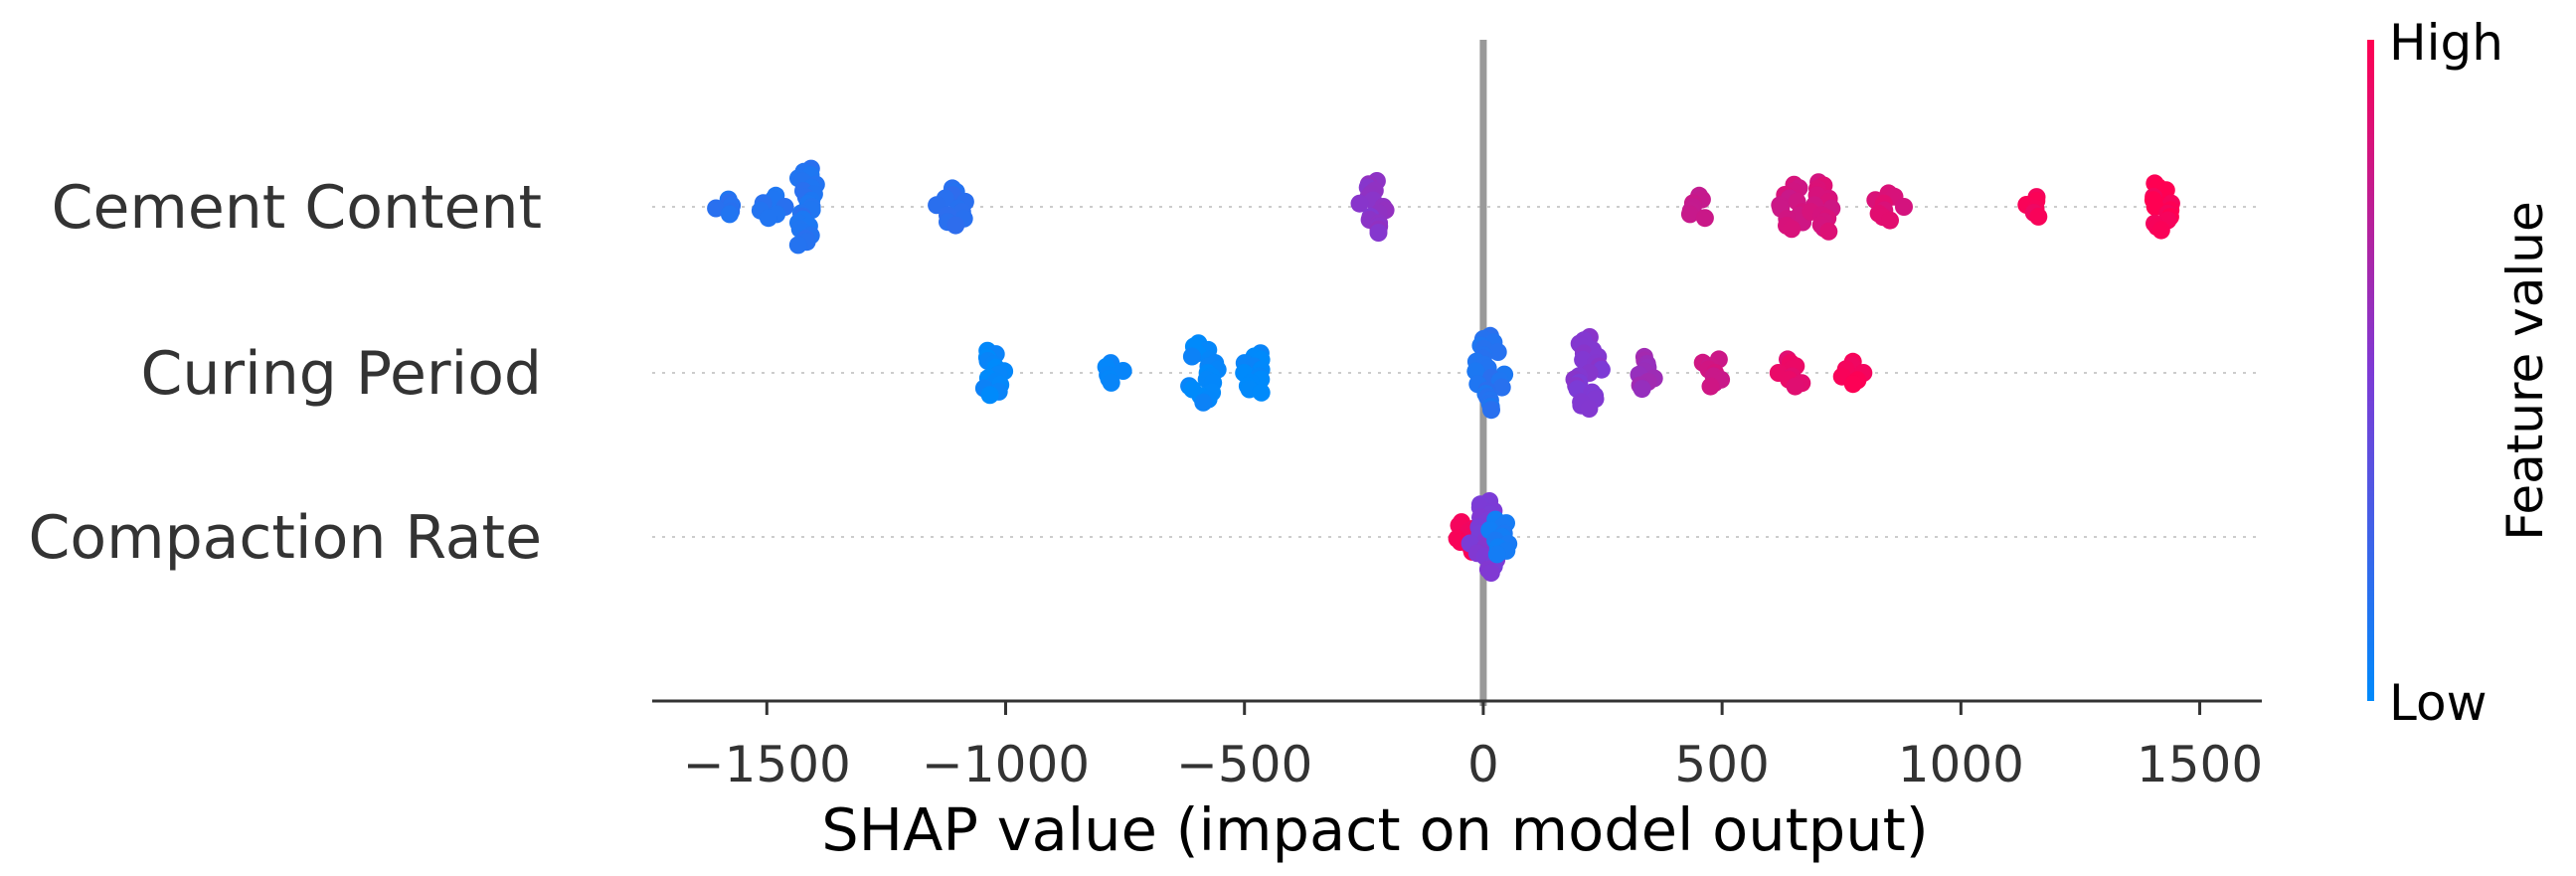 The width and height of the screenshot is (2576, 876). Describe the element at coordinates (1006, 764) in the screenshot. I see `x-tick-label: −1000` at that location.